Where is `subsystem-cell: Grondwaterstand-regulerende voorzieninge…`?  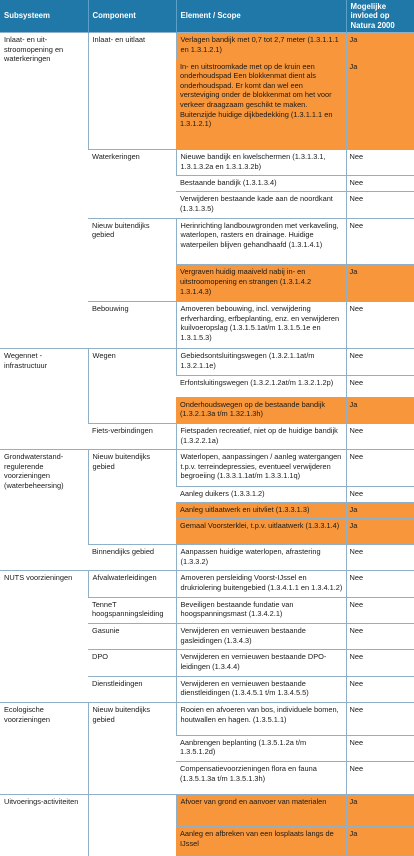
subsystem-cell: Grondwaterstand-regulerende voorzieninge… is located at coordinates (44, 510).